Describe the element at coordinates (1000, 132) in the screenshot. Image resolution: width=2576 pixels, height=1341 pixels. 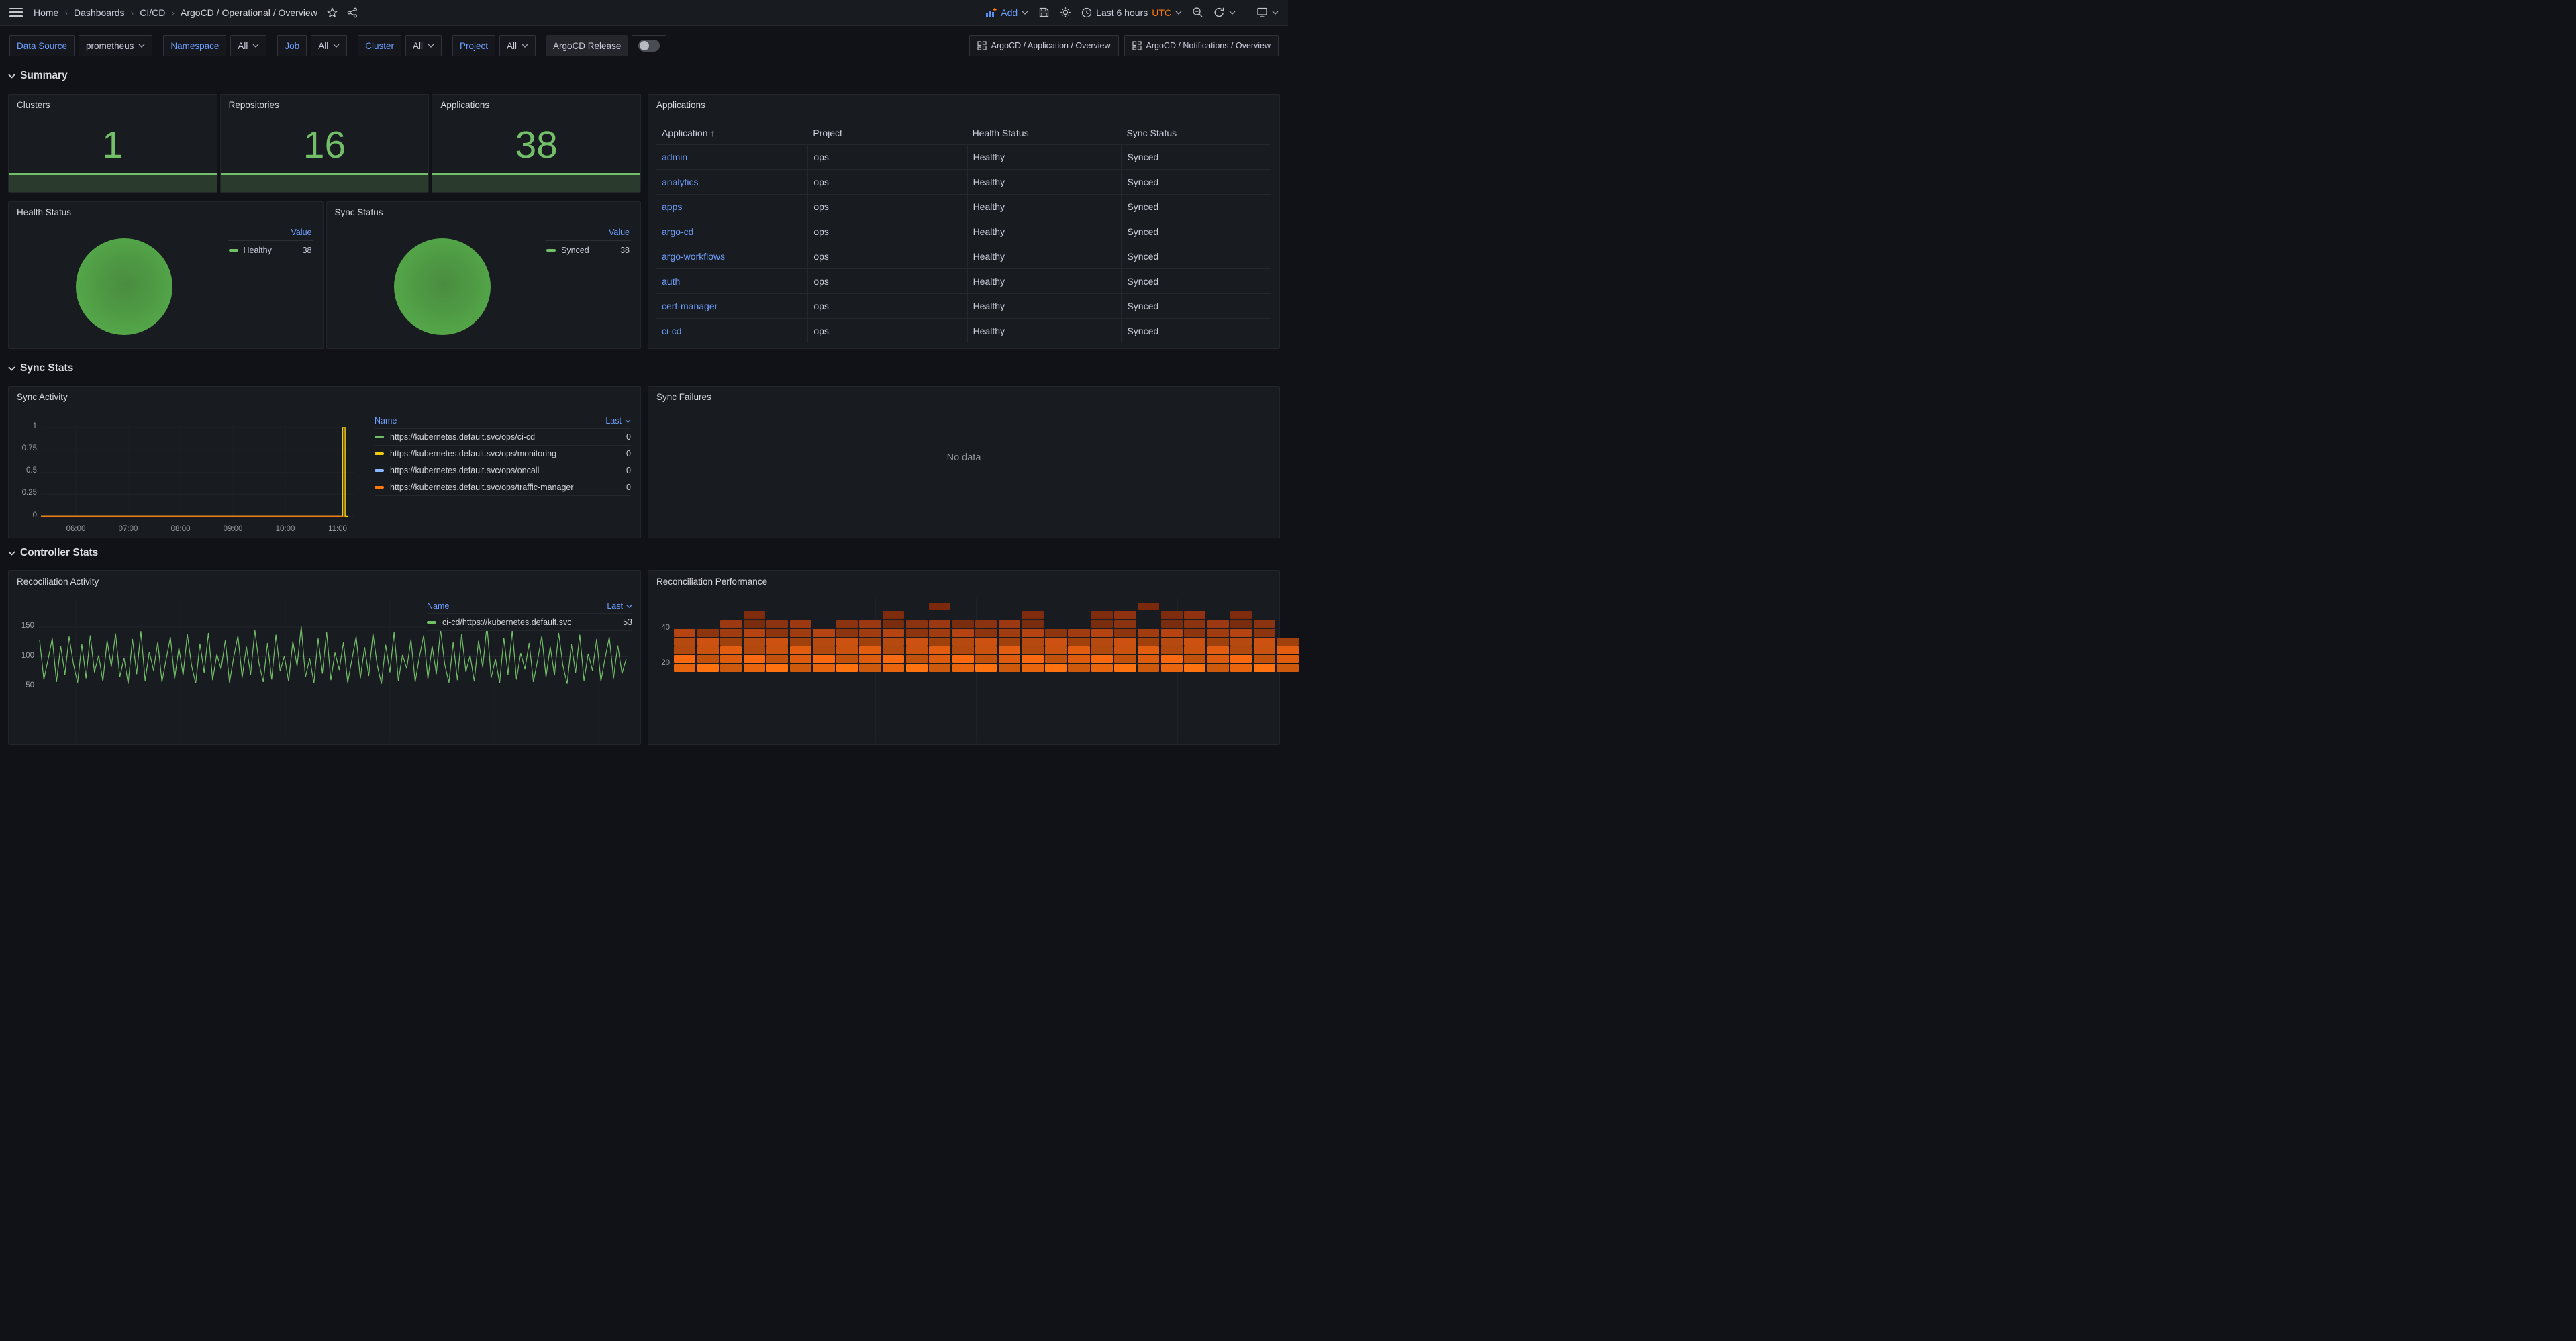
I see `column-header-health-status: Health Status` at that location.